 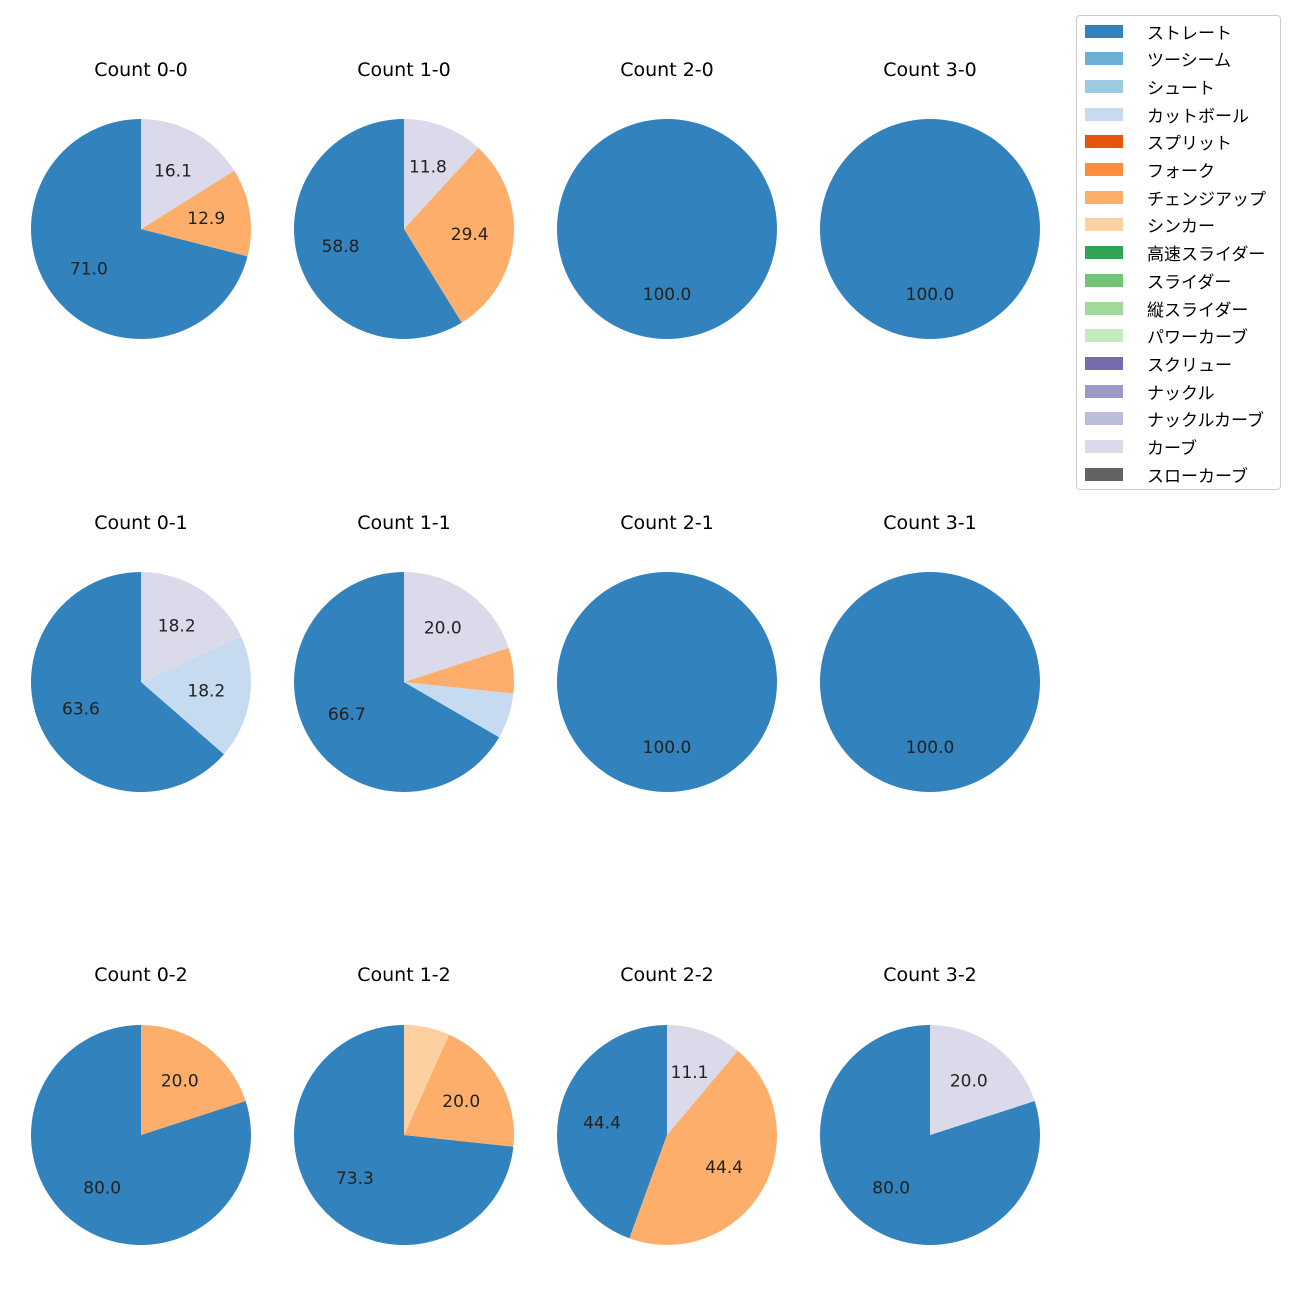 I want to click on legend-item: カットボール, so click(x=1167, y=115).